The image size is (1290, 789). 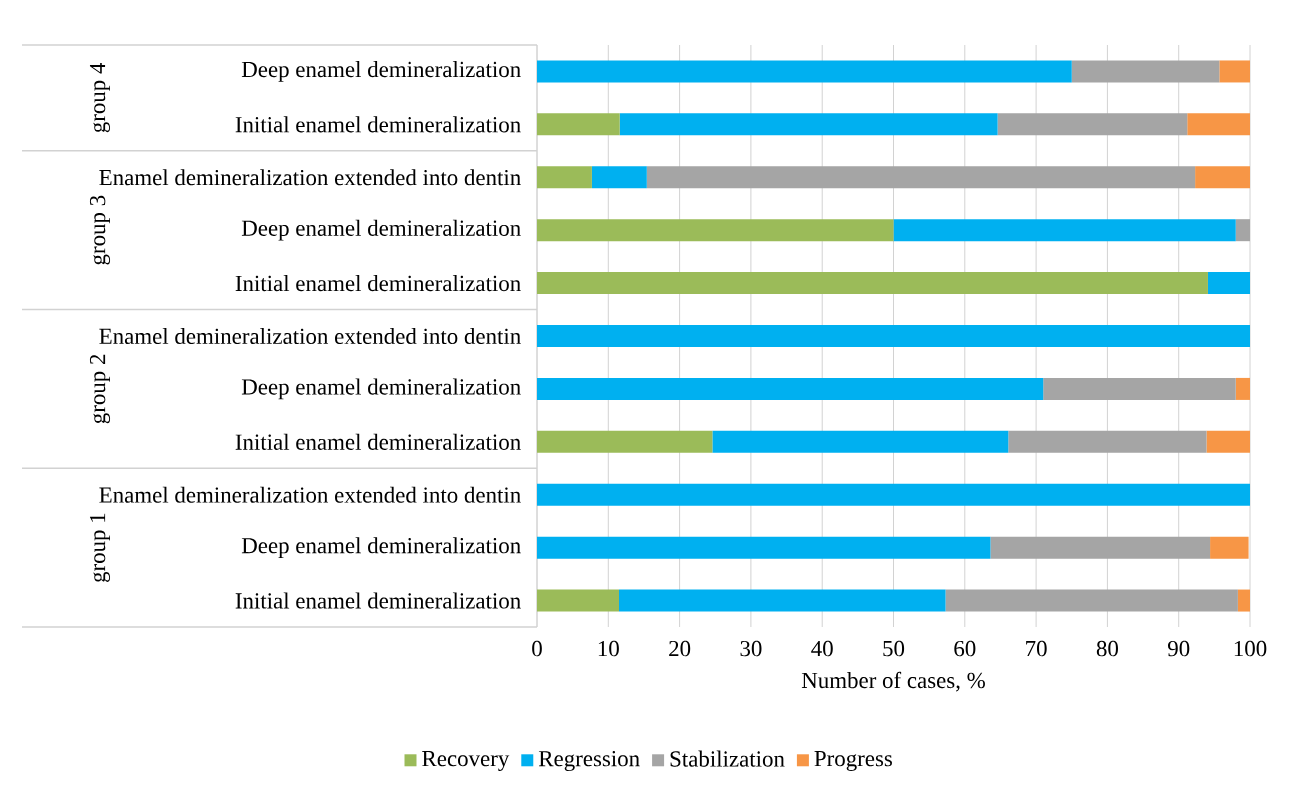 I want to click on x-tick-label: 20, so click(x=680, y=648).